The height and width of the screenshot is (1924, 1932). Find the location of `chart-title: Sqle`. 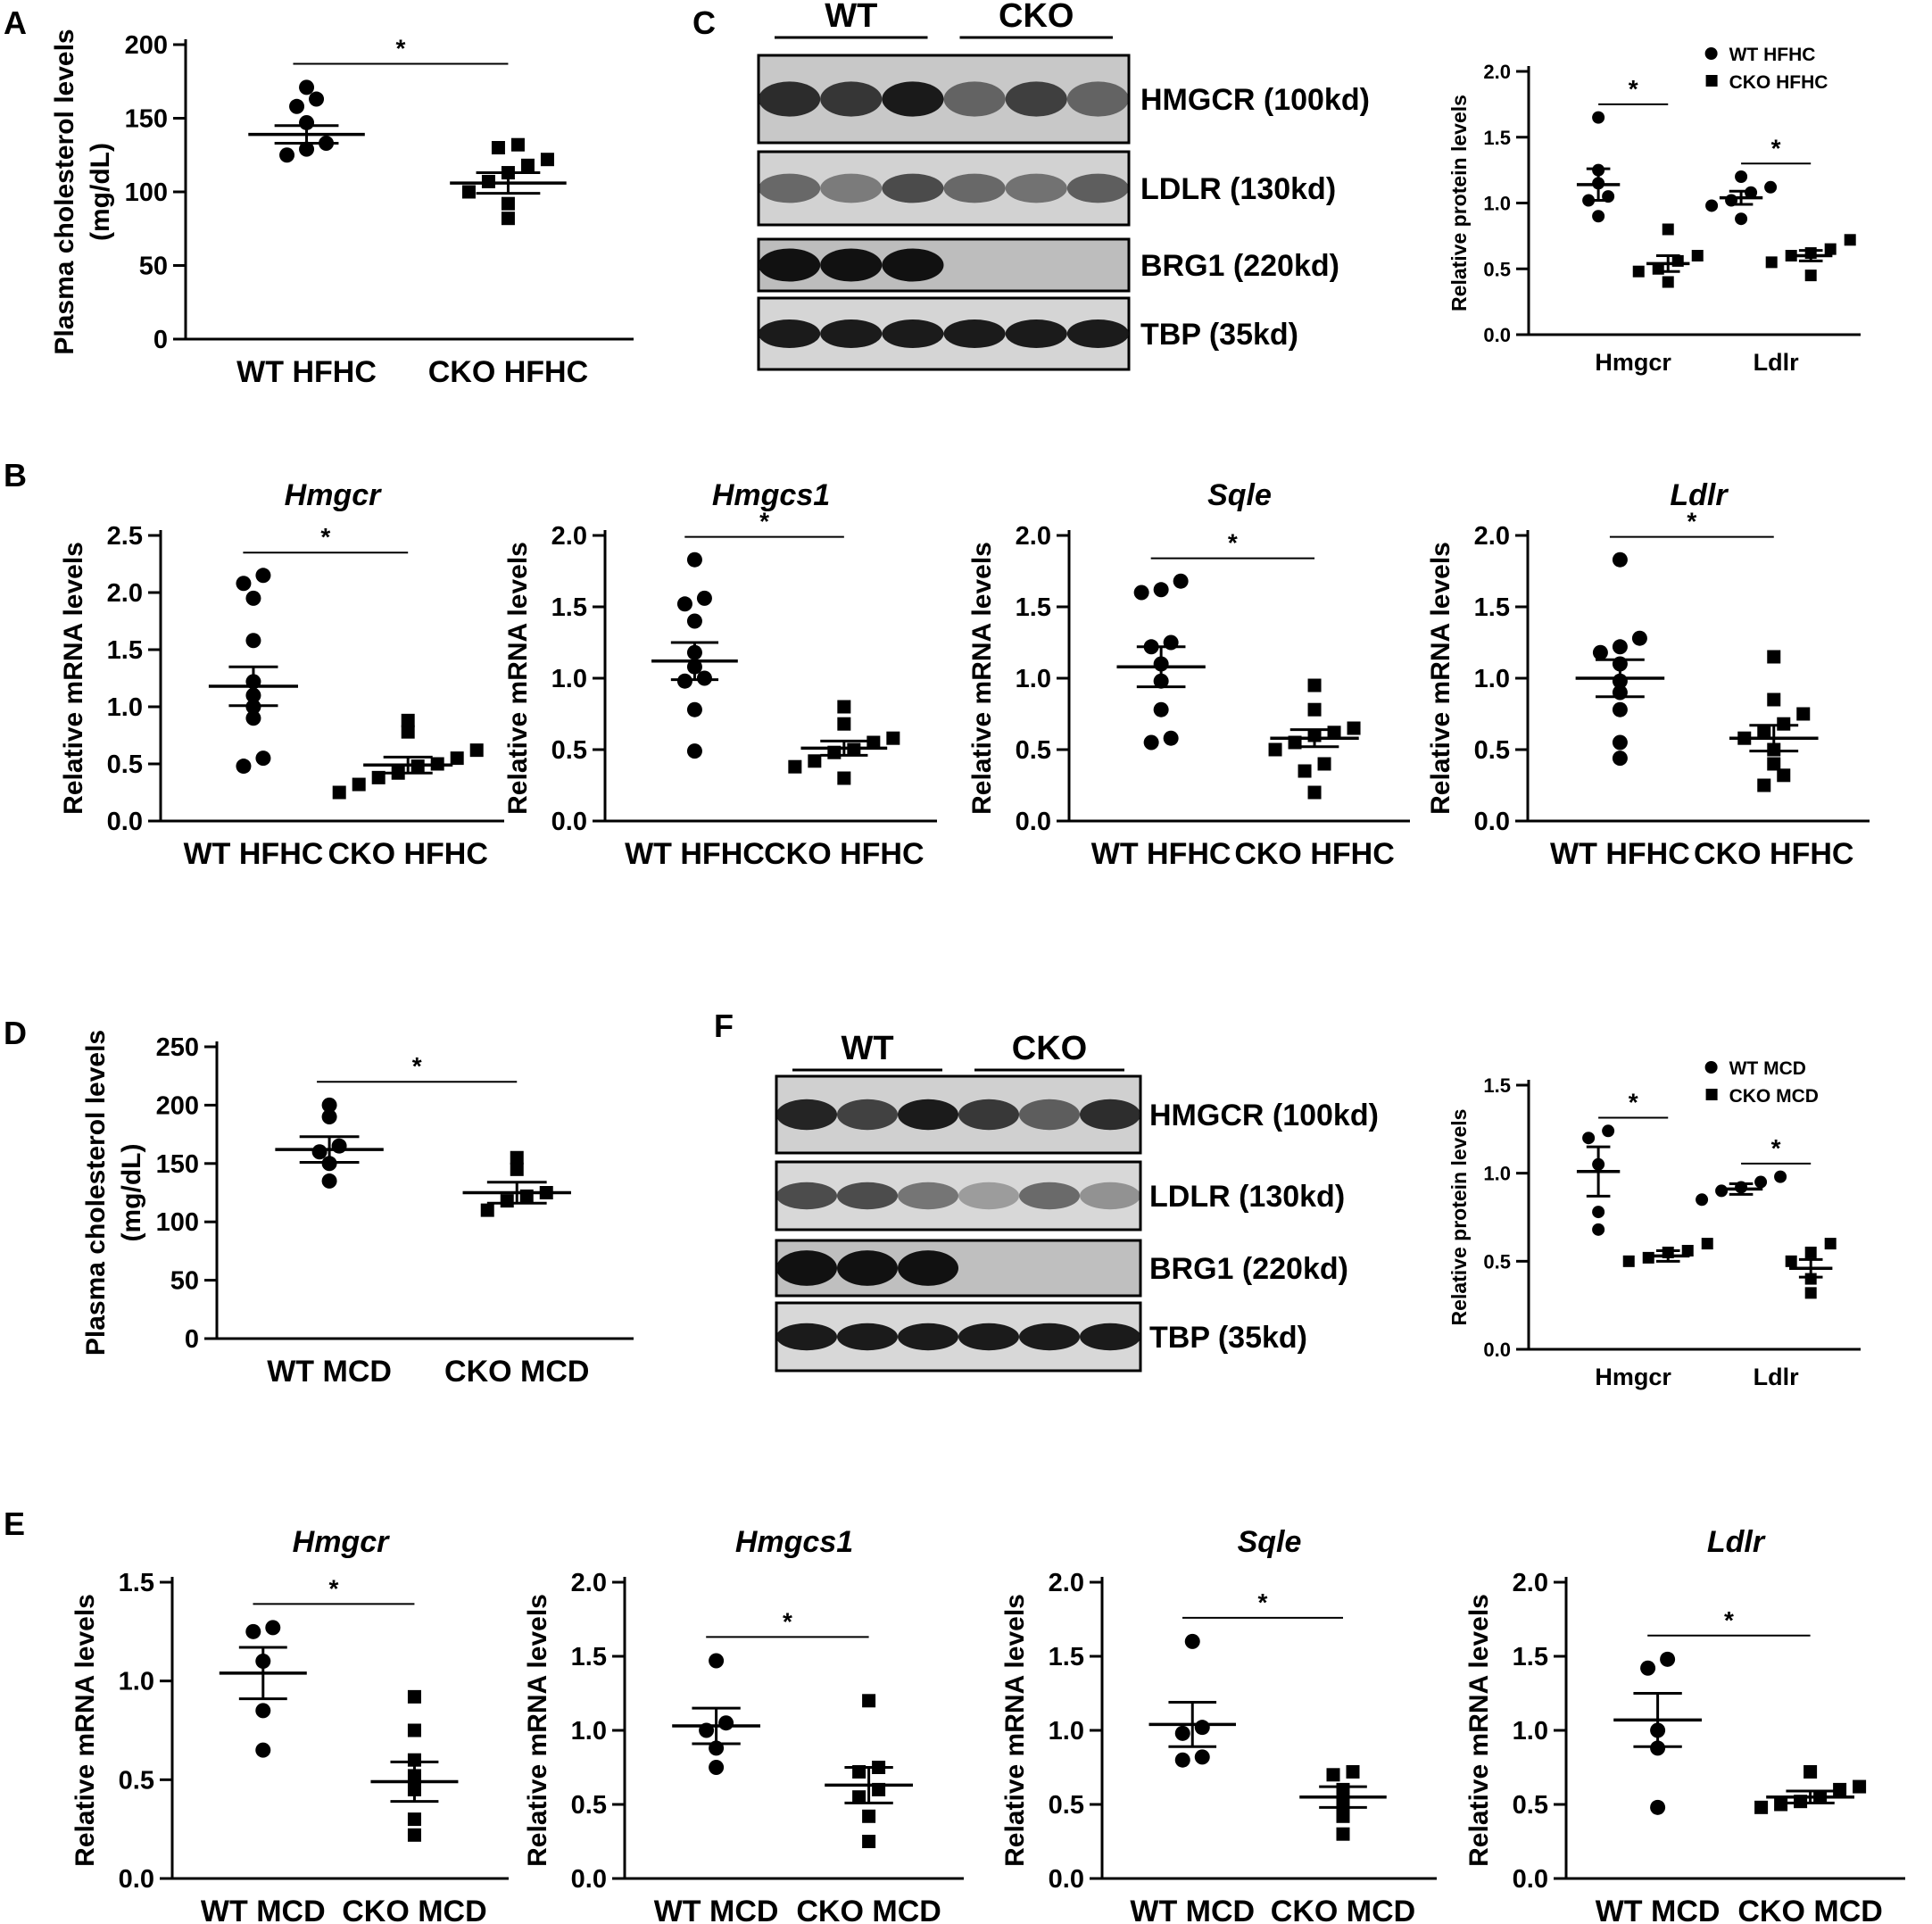

chart-title: Sqle is located at coordinates (1239, 495).